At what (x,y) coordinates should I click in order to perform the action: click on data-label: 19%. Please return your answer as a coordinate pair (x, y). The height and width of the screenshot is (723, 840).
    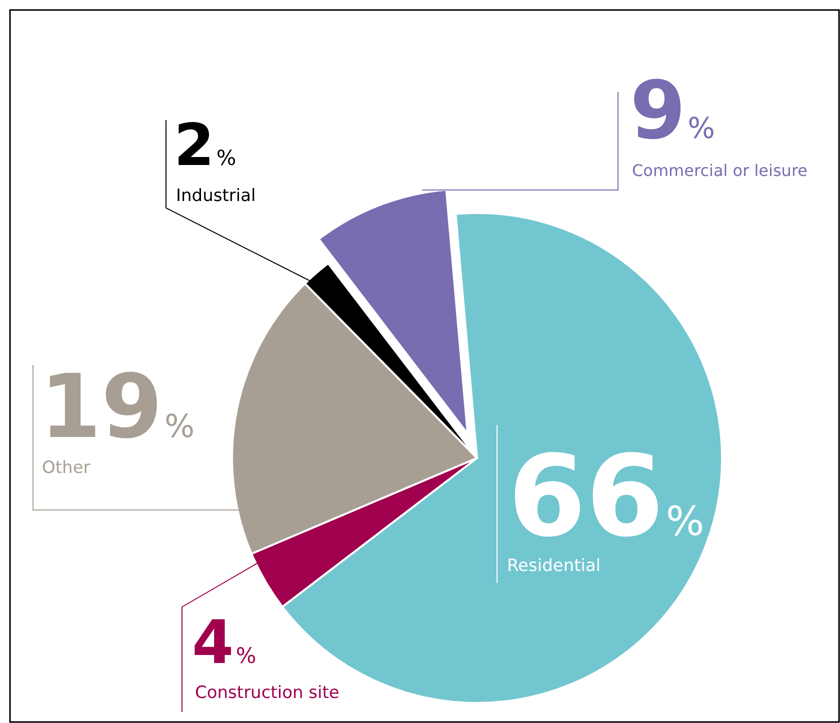
    Looking at the image, I should click on (117, 406).